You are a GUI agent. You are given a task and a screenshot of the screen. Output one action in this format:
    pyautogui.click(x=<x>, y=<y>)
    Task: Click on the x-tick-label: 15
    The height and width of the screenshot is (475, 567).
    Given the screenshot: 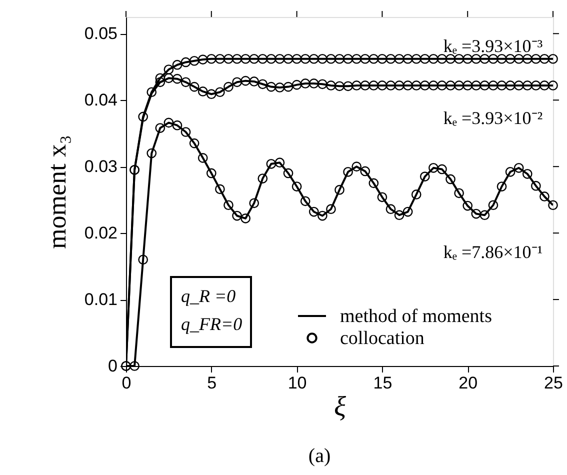 What is the action you would take?
    pyautogui.click(x=382, y=383)
    